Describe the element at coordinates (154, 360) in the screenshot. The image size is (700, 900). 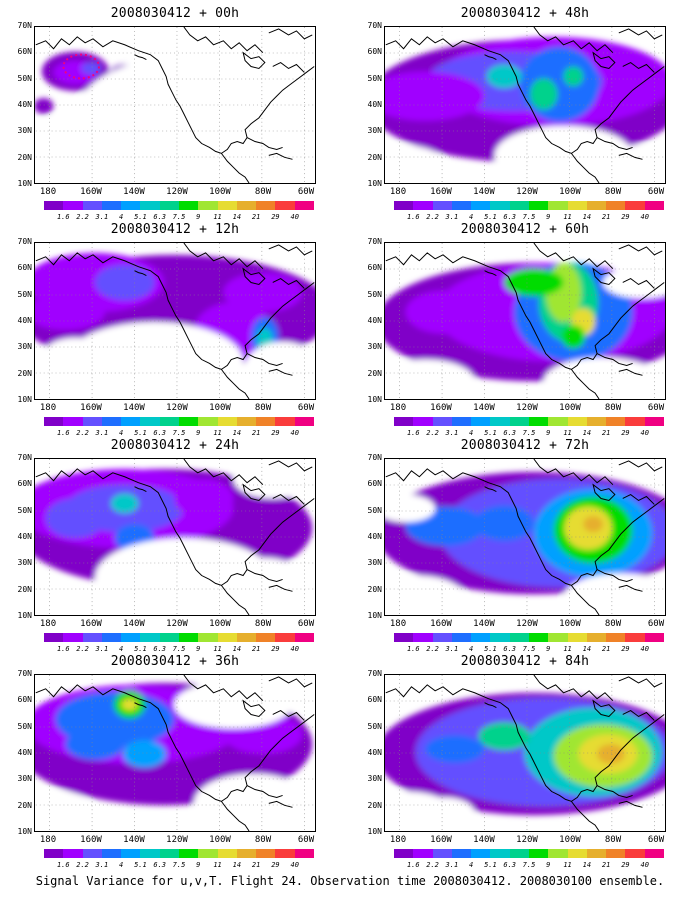
I see `low-variance-area` at that location.